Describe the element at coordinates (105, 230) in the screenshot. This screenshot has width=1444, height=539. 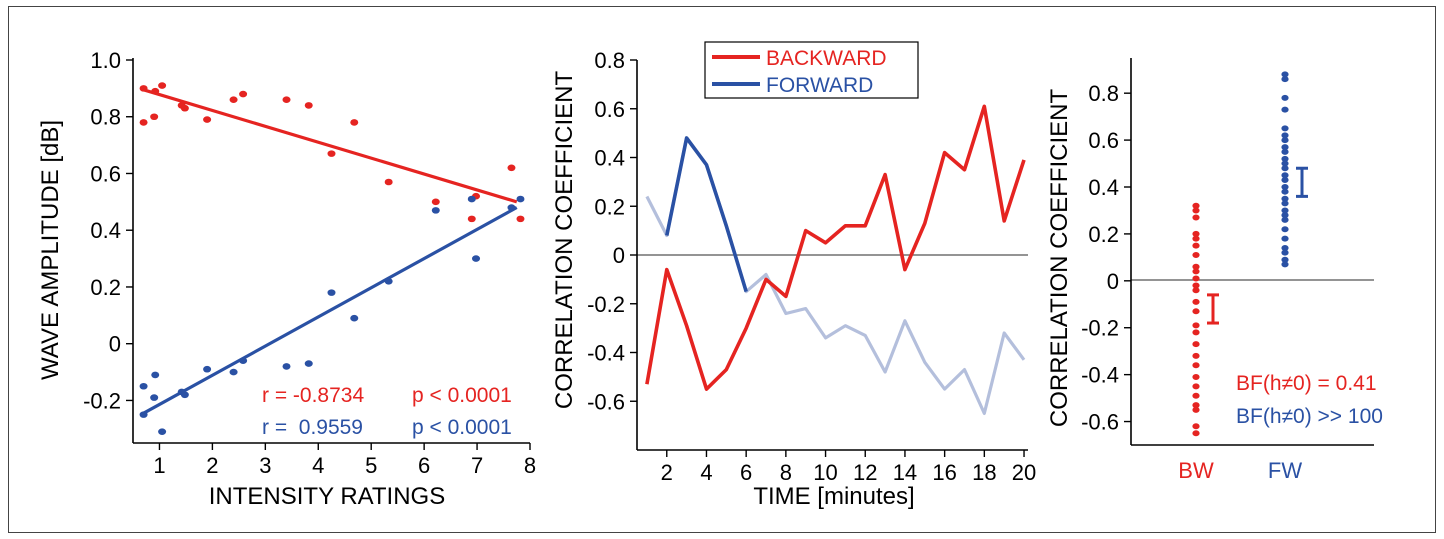
I see `p1-ytick-label: 0.4` at that location.